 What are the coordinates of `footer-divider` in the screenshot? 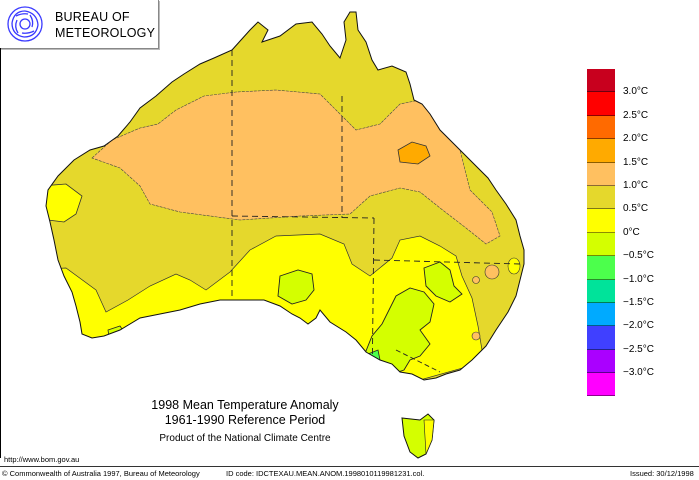 It's located at (349, 466).